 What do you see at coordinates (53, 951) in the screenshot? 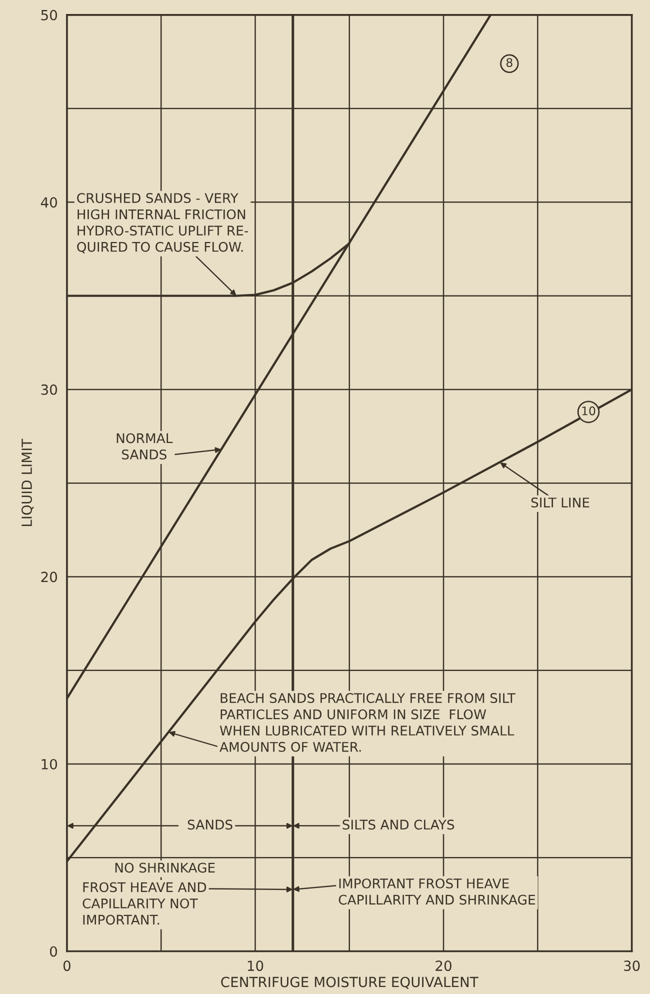
I see `y-tick-label: 0` at bounding box center [53, 951].